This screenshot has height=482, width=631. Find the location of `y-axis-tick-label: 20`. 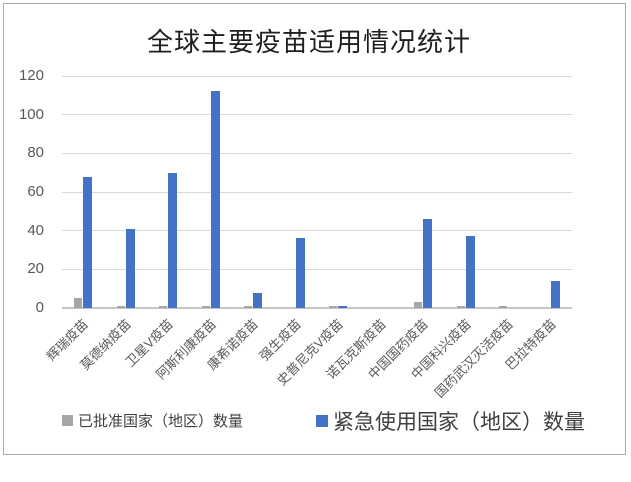

y-axis-tick-label: 20 is located at coordinates (35, 269).